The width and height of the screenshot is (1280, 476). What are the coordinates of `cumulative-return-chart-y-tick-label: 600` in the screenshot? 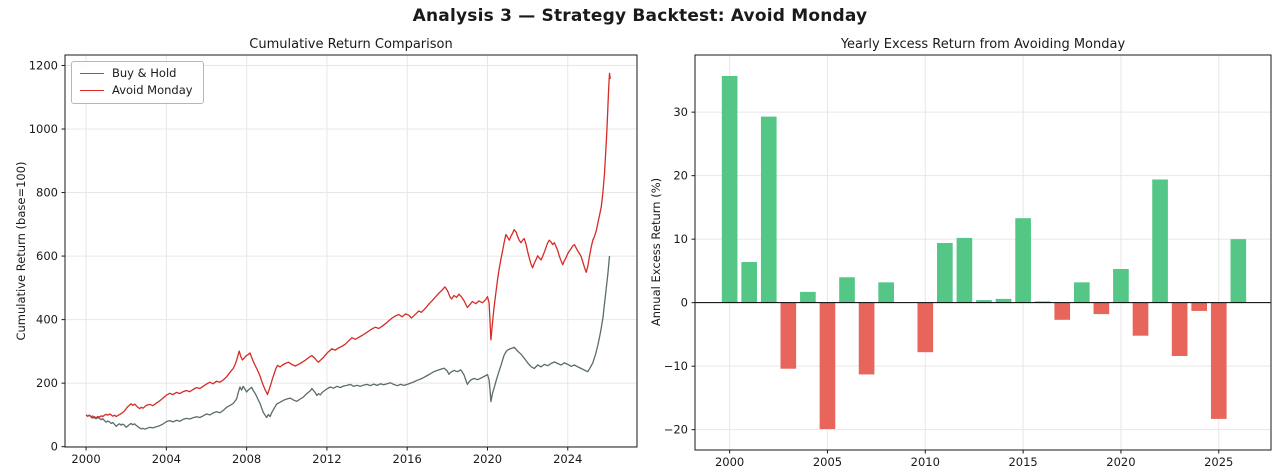 It's located at (47, 256).